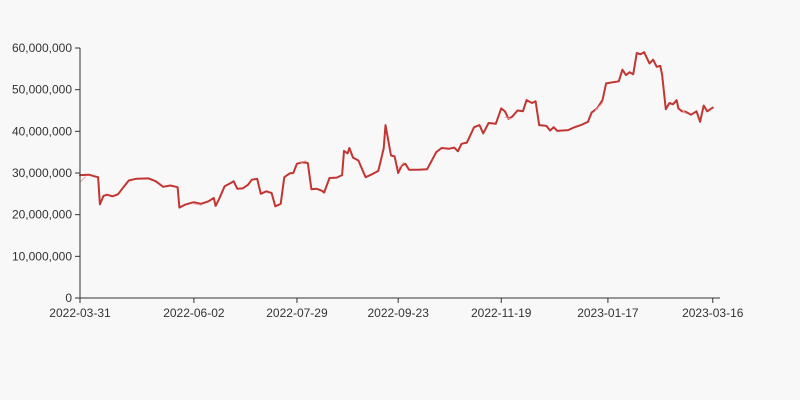 This screenshot has width=800, height=400. Describe the element at coordinates (713, 313) in the screenshot. I see `x-tick-label: 2023-03-16` at that location.